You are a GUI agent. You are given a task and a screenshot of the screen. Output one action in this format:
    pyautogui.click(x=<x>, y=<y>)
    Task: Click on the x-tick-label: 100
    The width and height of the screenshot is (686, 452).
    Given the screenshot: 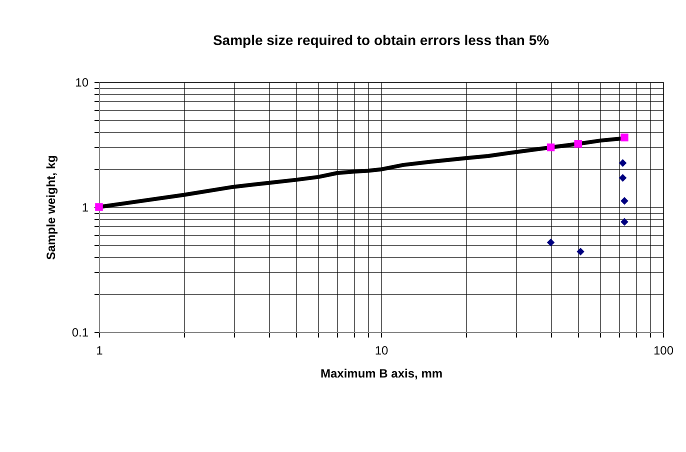 What is the action you would take?
    pyautogui.click(x=663, y=351)
    